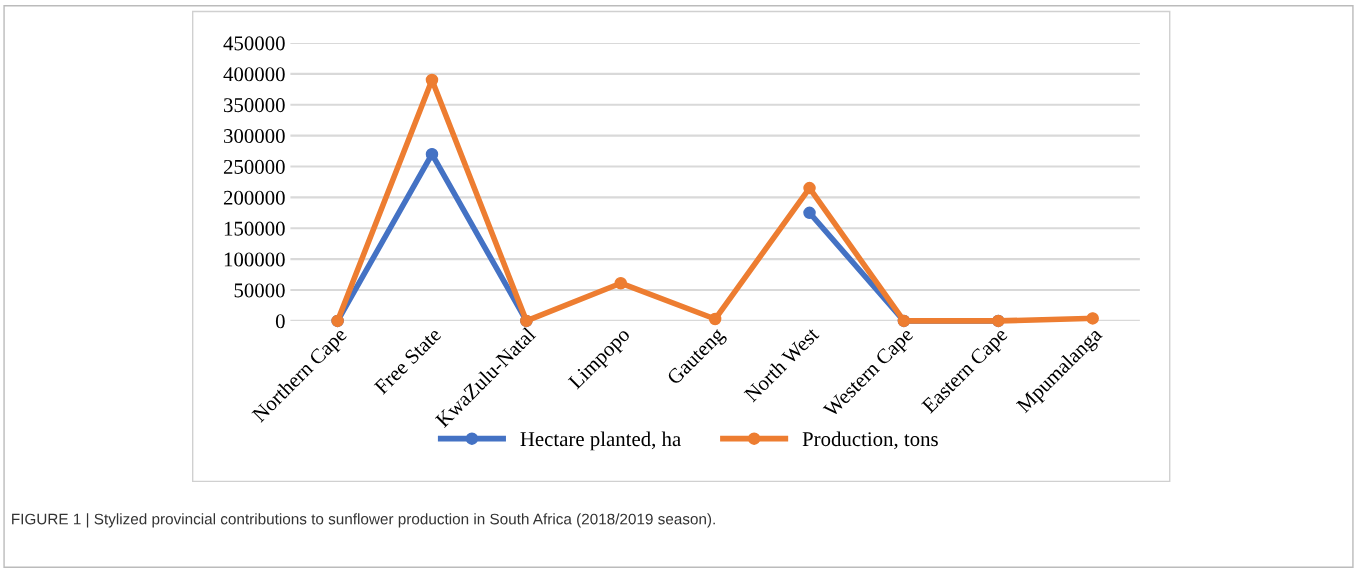 The width and height of the screenshot is (1357, 573). Describe the element at coordinates (254, 74) in the screenshot. I see `y-tick-label: 400000` at that location.